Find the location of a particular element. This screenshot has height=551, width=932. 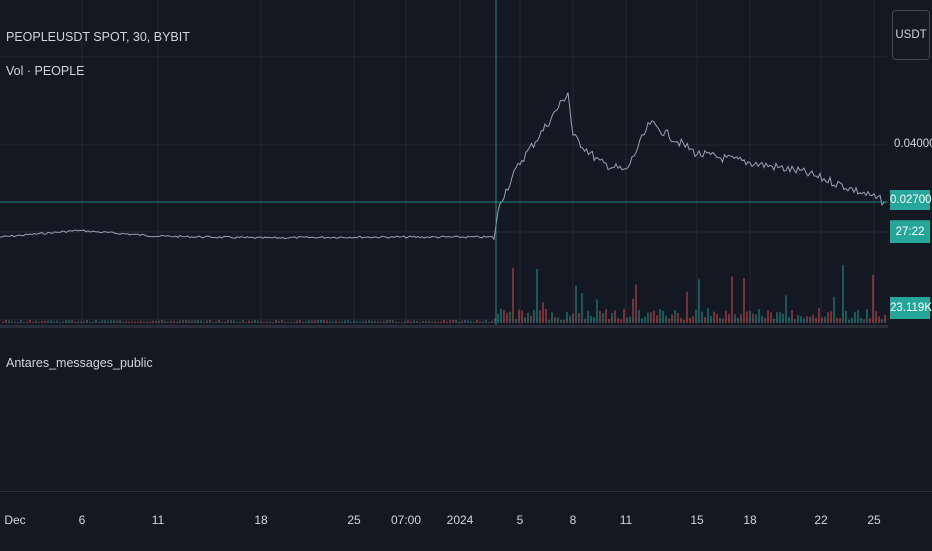

volume-tag: 23.119K is located at coordinates (911, 308).